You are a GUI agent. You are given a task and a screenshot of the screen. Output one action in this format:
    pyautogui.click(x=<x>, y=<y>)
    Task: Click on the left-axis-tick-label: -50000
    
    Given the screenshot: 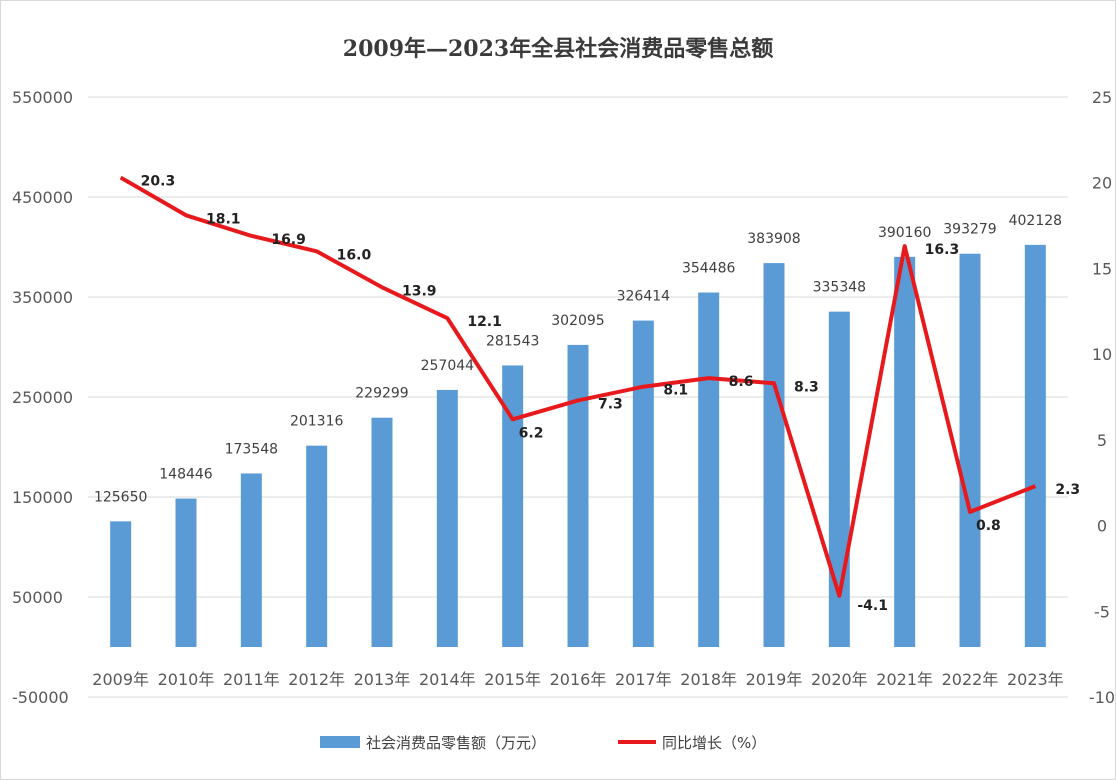 What is the action you would take?
    pyautogui.click(x=40, y=697)
    